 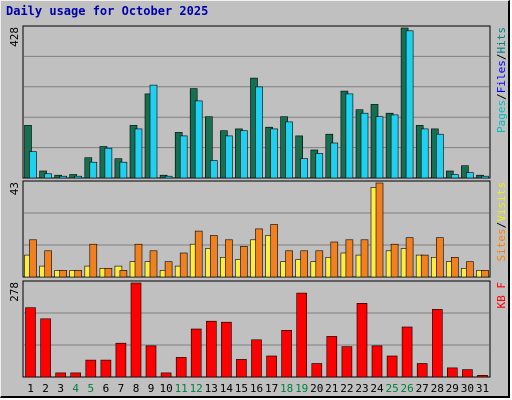 I want to click on x-tick-label: 7, so click(x=121, y=388).